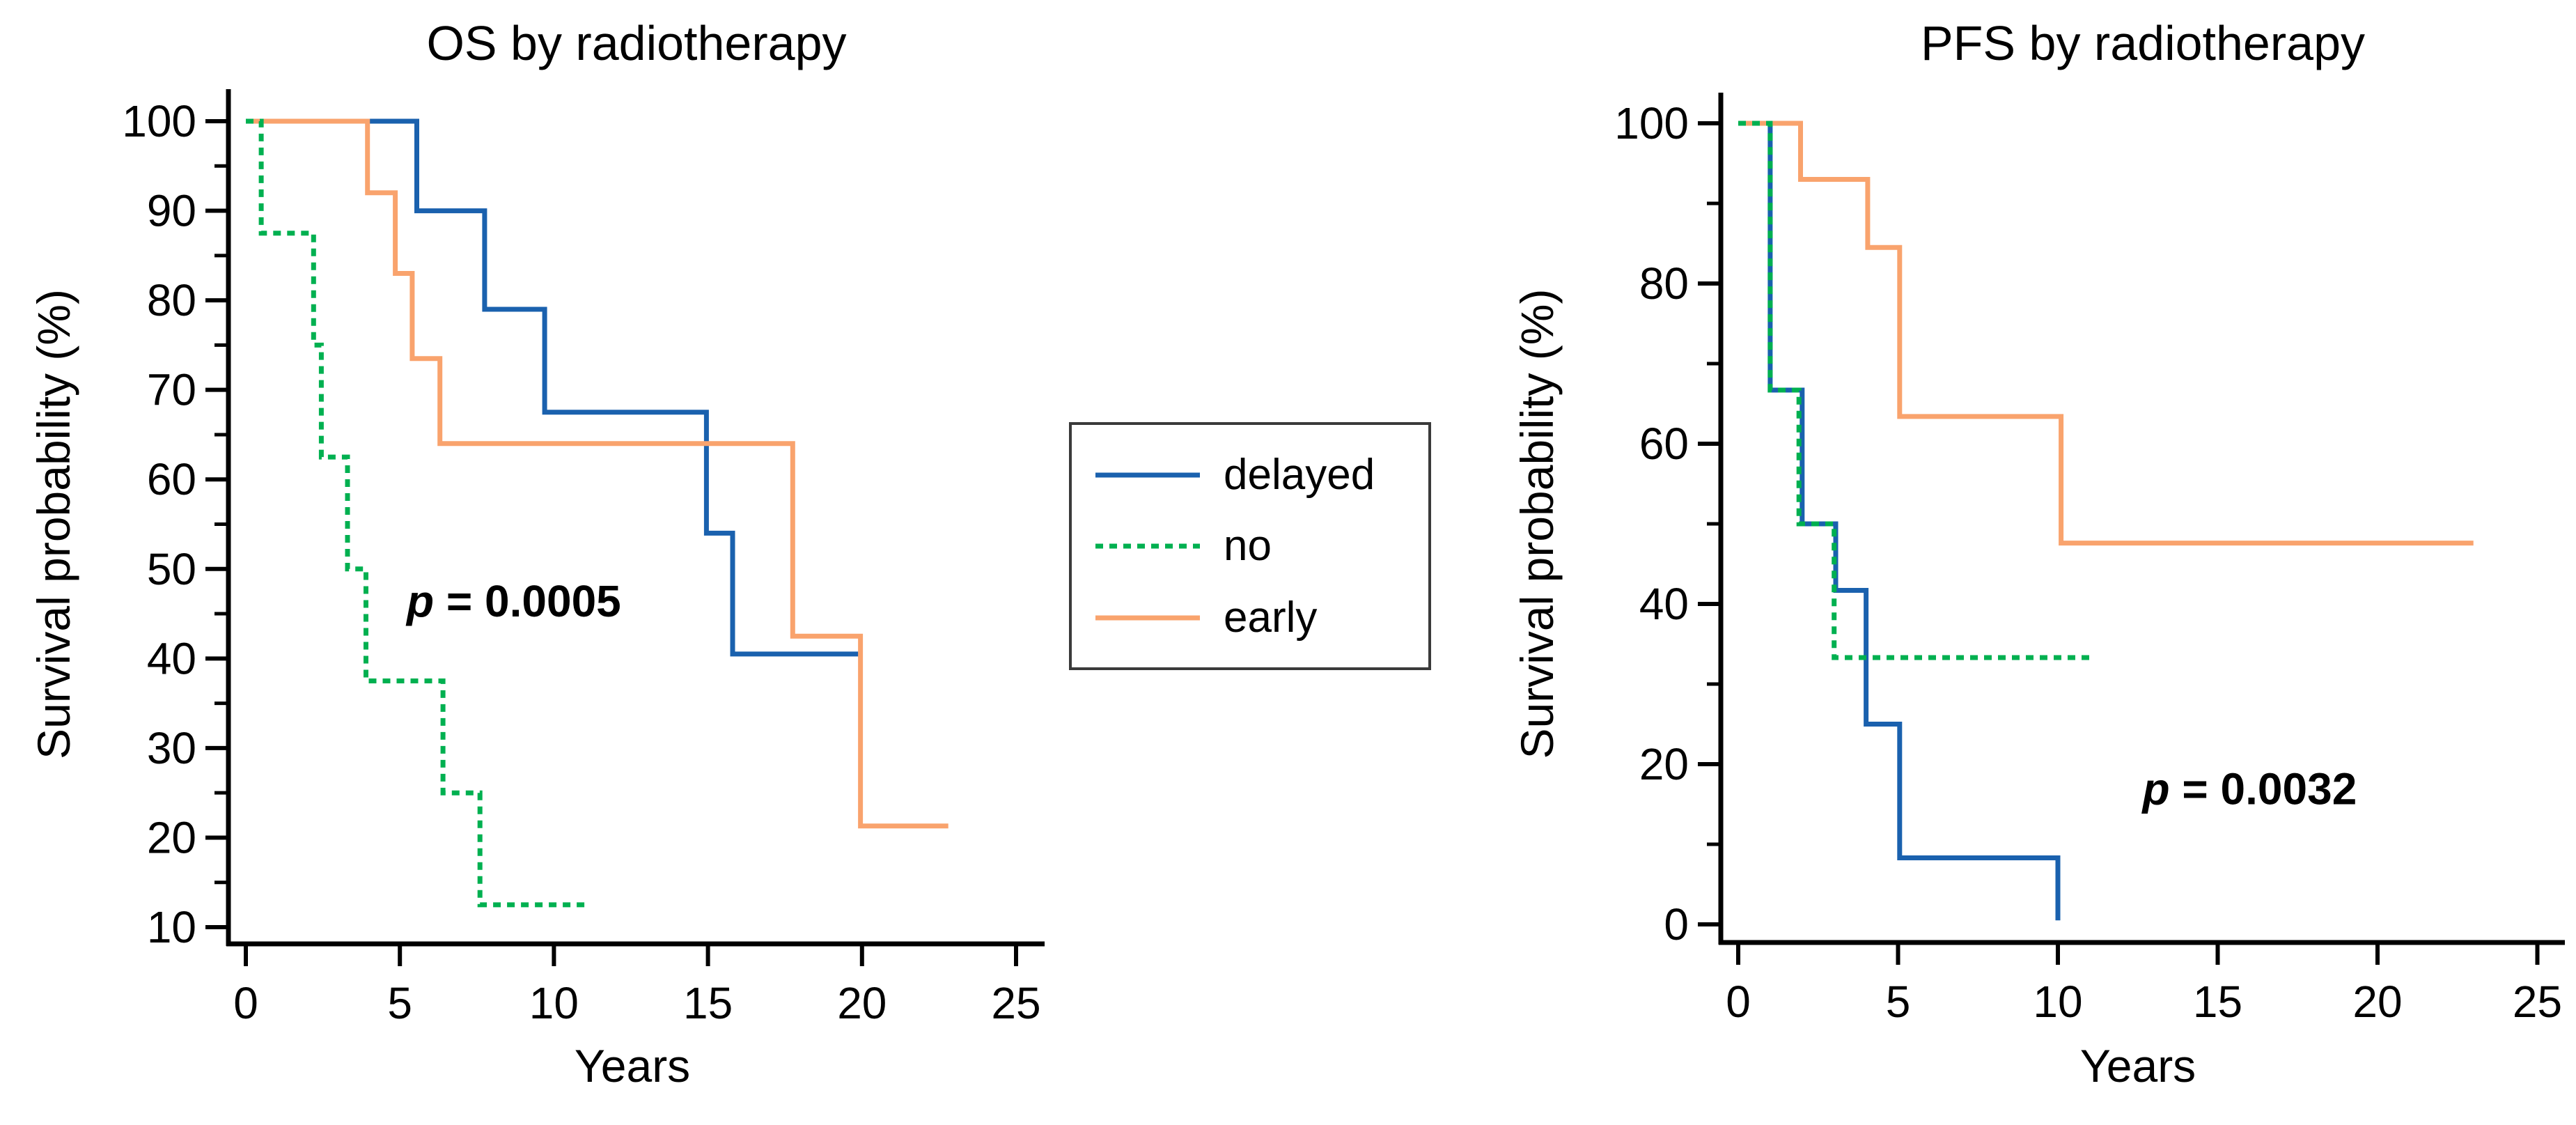 The width and height of the screenshot is (2576, 1125). Describe the element at coordinates (1299, 474) in the screenshot. I see `legend-label-delayed: delayed` at that location.